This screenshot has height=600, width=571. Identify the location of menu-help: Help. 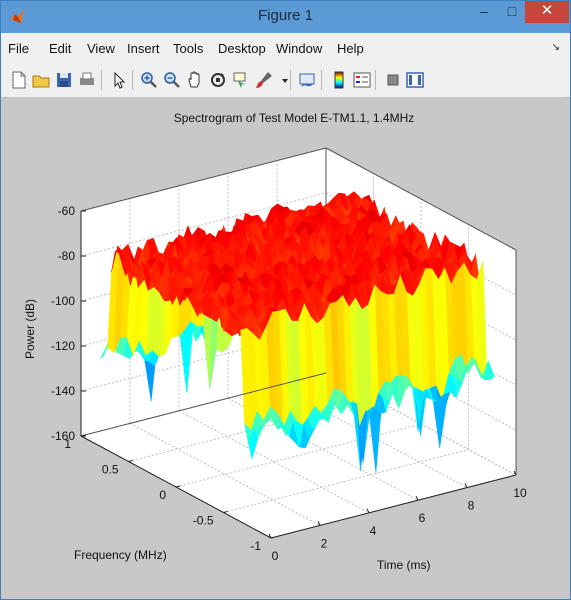
(350, 48).